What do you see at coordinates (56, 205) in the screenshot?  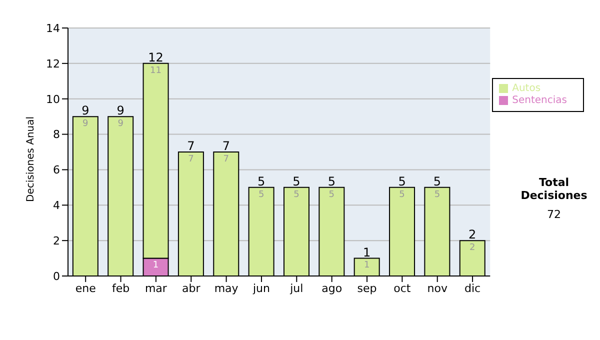 I see `y-tick-label: 4` at bounding box center [56, 205].